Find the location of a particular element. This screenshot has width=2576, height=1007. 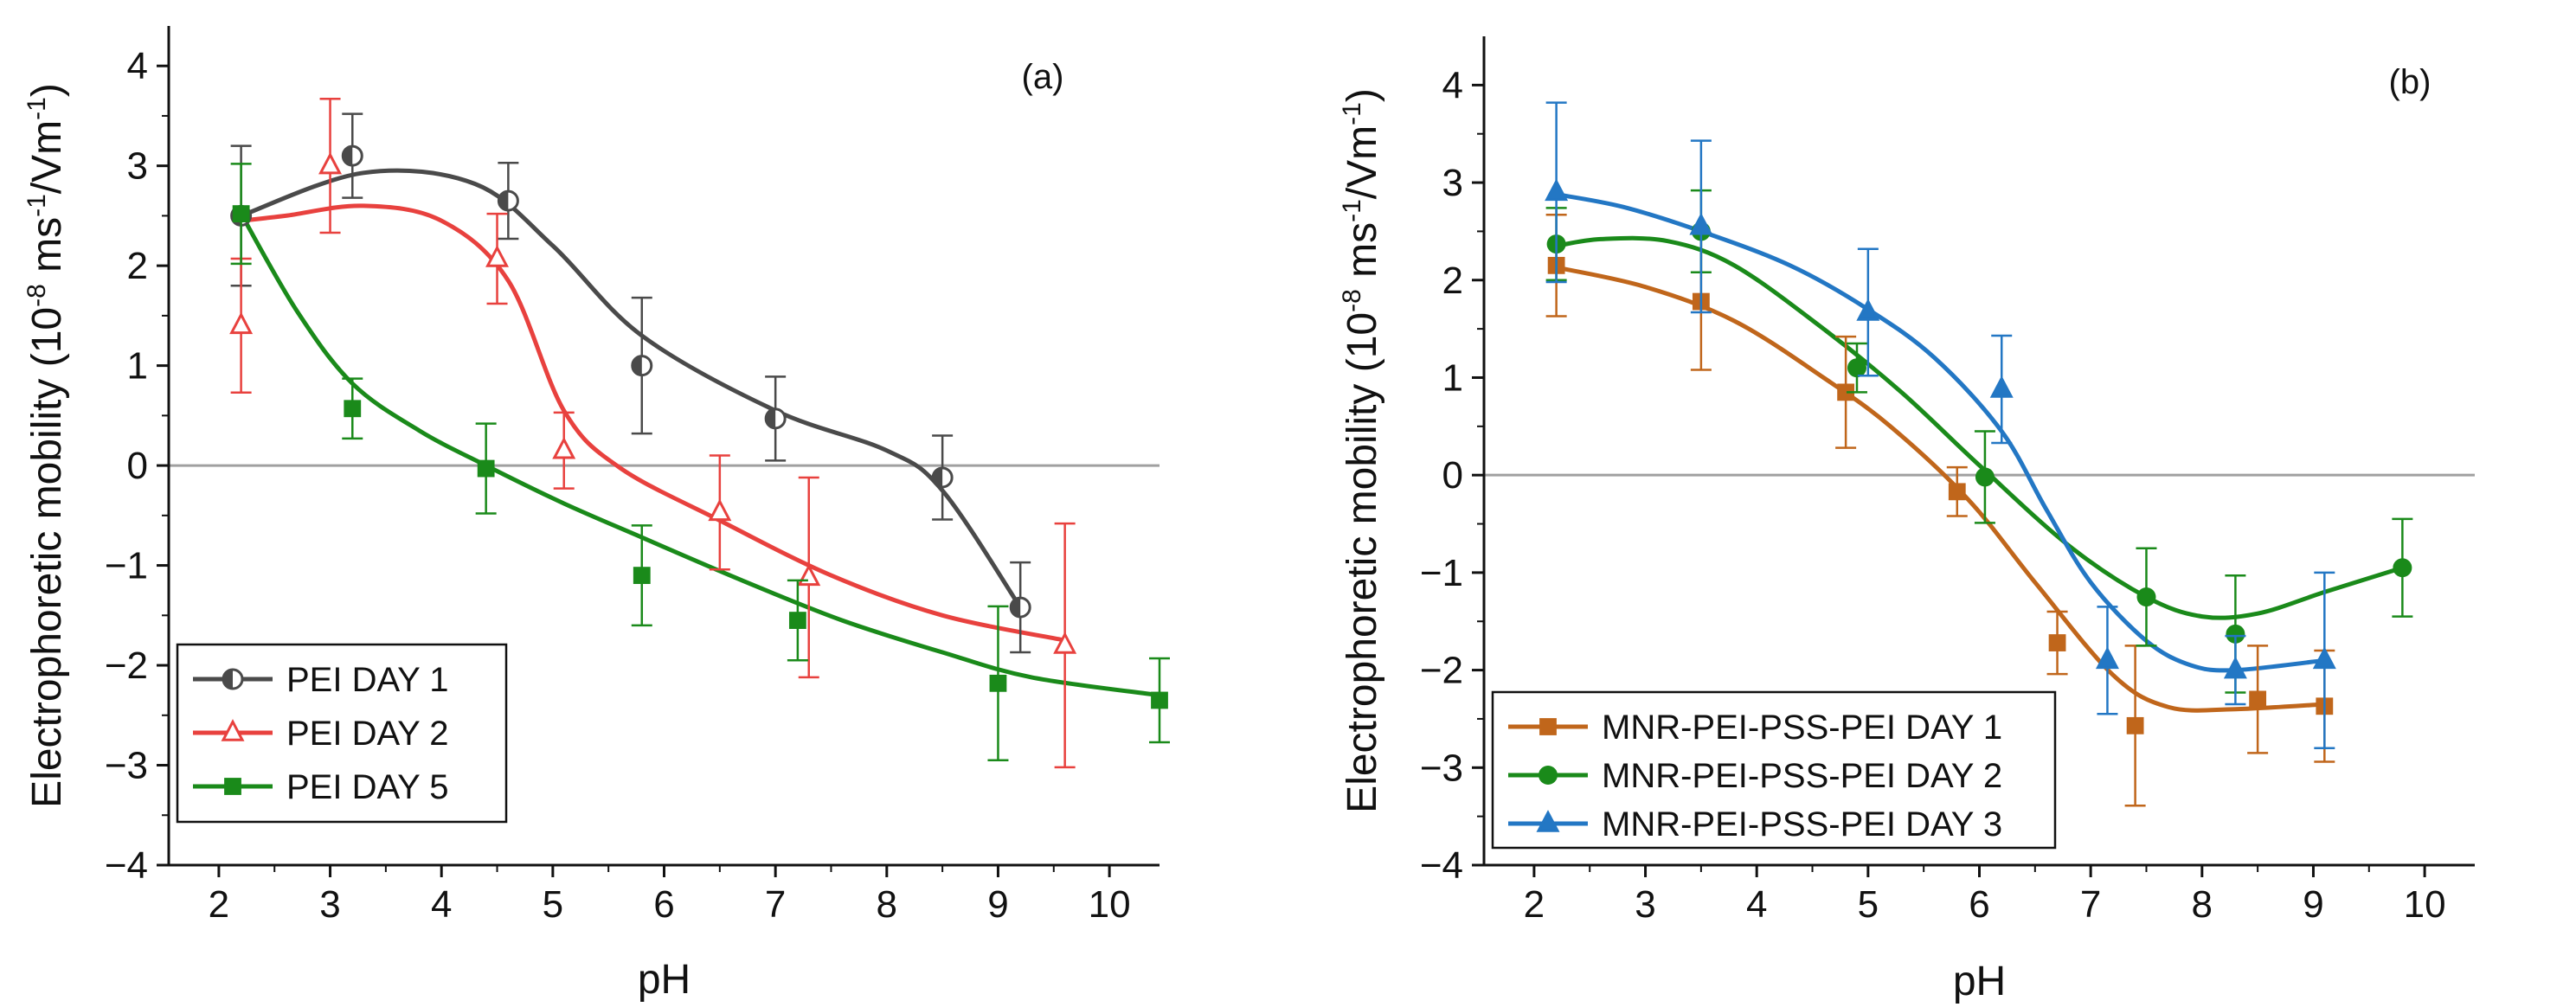

legend-entry-2: PEI DAY 2 is located at coordinates (368, 734).